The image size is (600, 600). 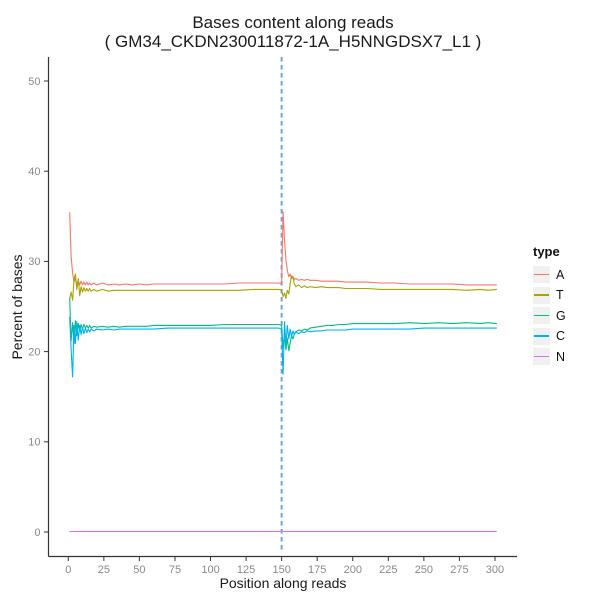 I want to click on x-tick-label: 225, so click(x=388, y=570).